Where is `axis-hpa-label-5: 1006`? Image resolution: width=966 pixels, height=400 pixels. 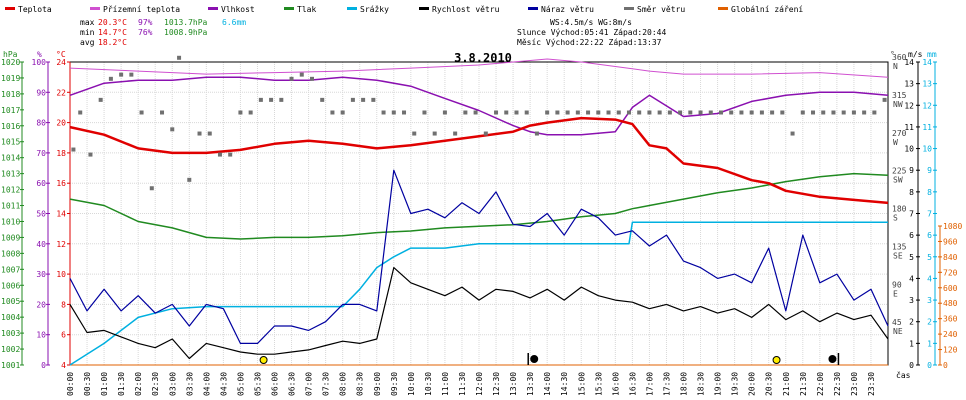
axis-hpa-label-5: 1006 is located at coordinates (10, 285).